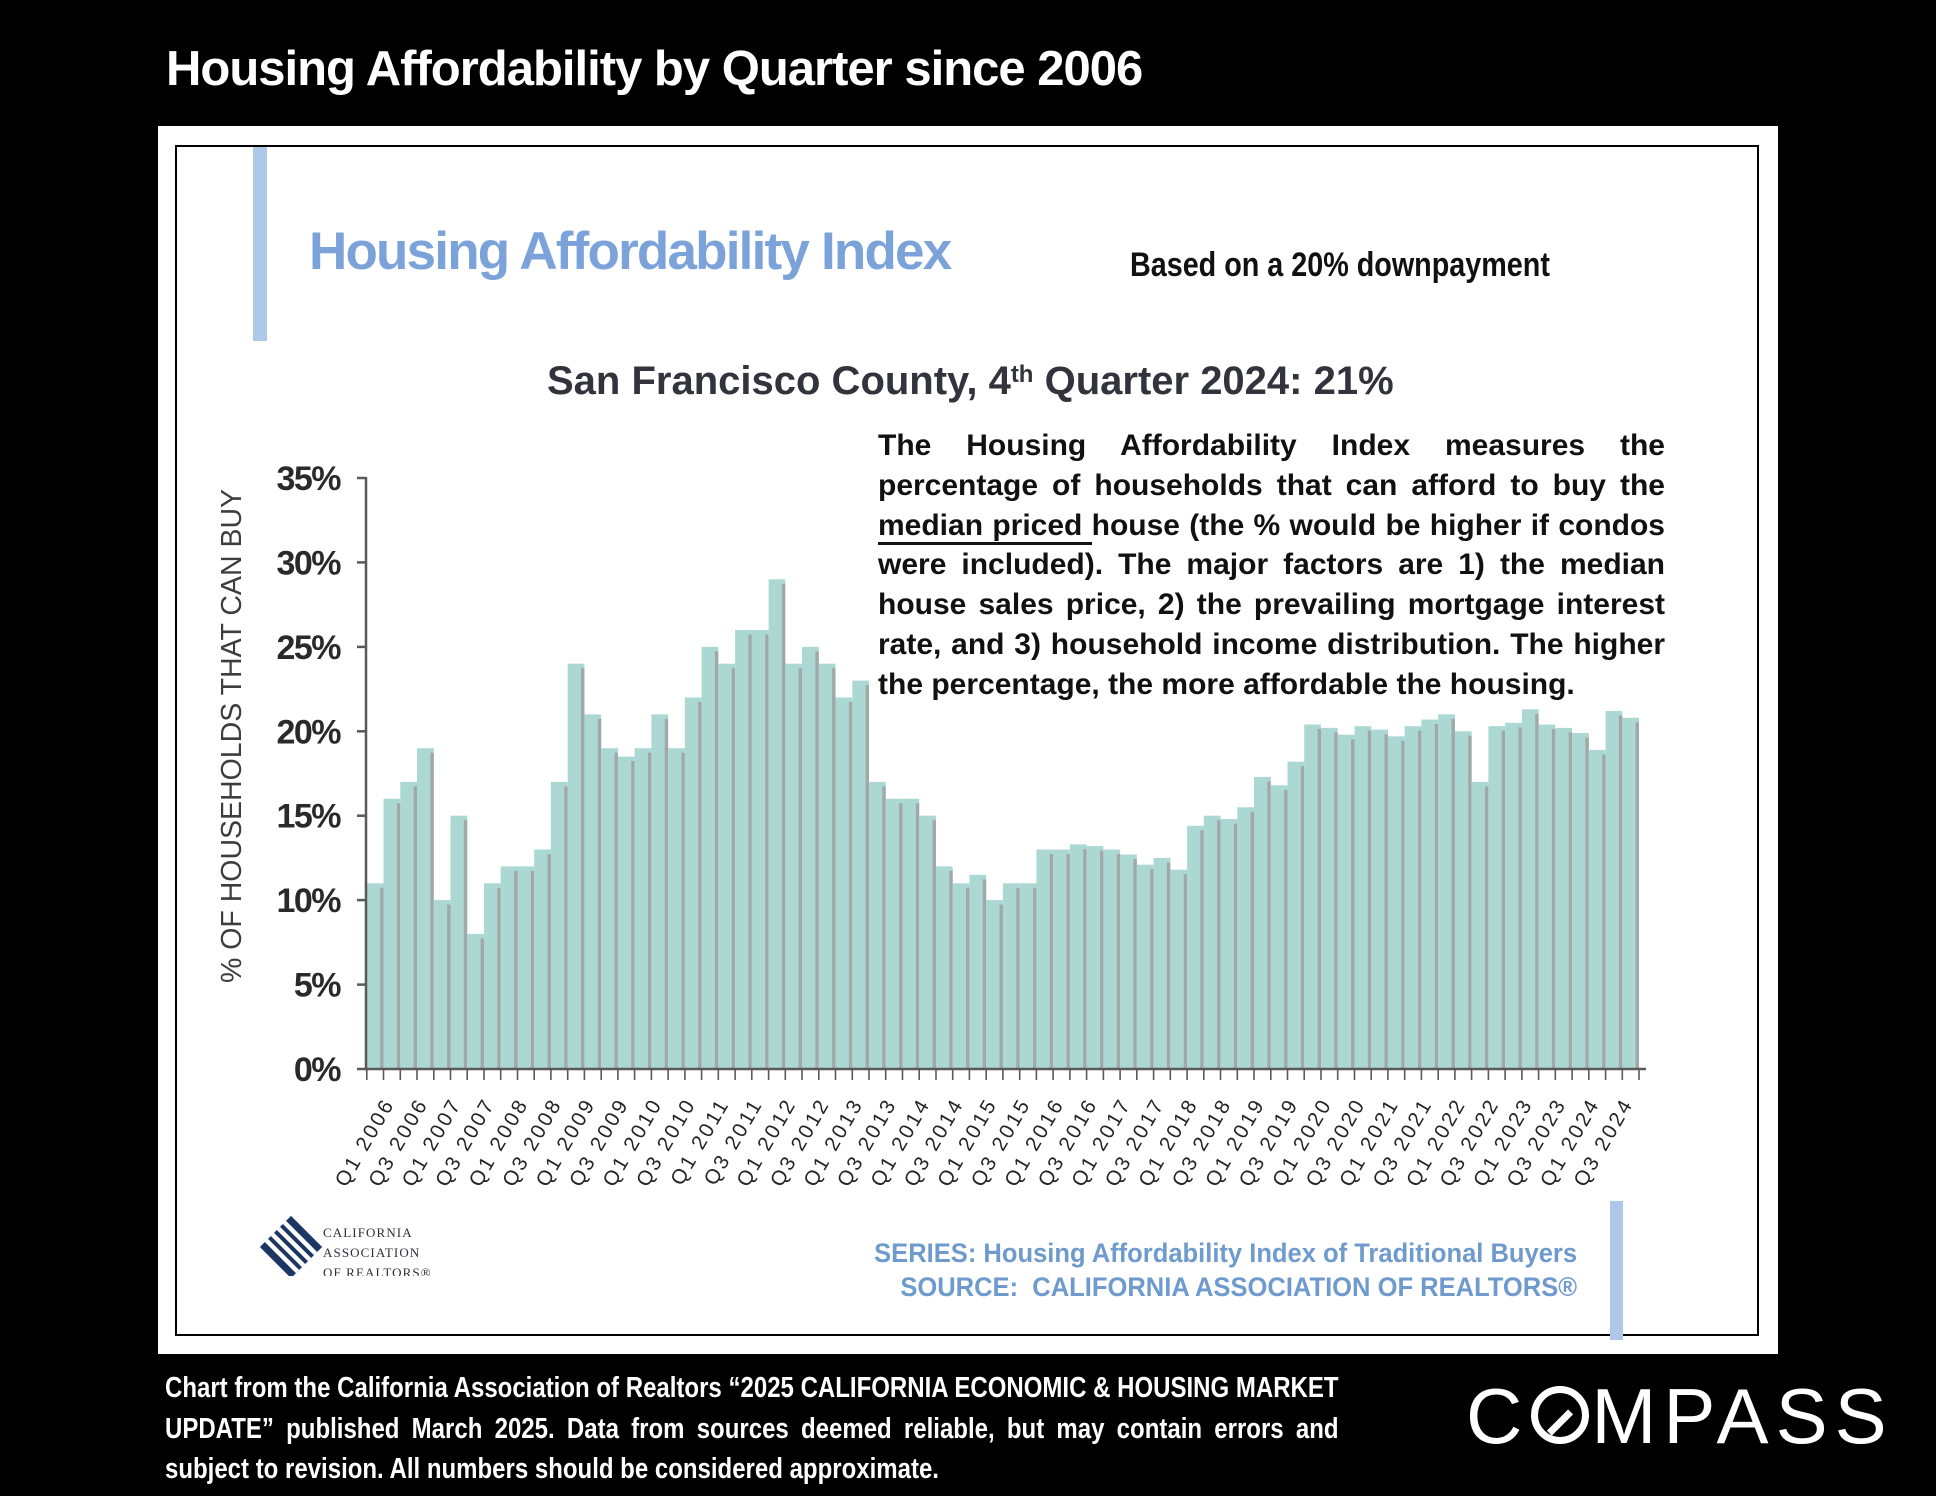 This screenshot has width=1936, height=1496. What do you see at coordinates (371, 1252) in the screenshot?
I see `svg-text: ASSOCIATION` at bounding box center [371, 1252].